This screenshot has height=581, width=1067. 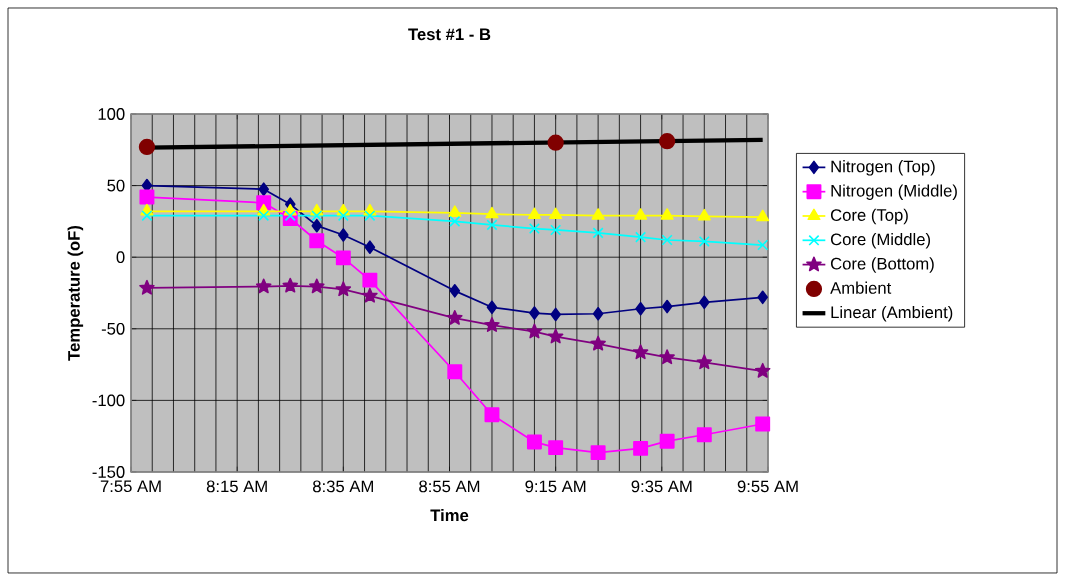 I want to click on x-tick-label: 8:55 AM, so click(x=449, y=486).